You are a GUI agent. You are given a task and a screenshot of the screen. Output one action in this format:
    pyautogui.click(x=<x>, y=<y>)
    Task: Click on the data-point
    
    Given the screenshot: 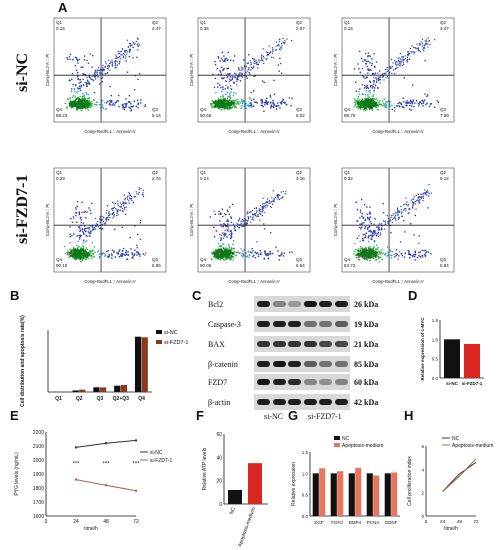 What is the action you would take?
    pyautogui.click(x=136, y=440)
    